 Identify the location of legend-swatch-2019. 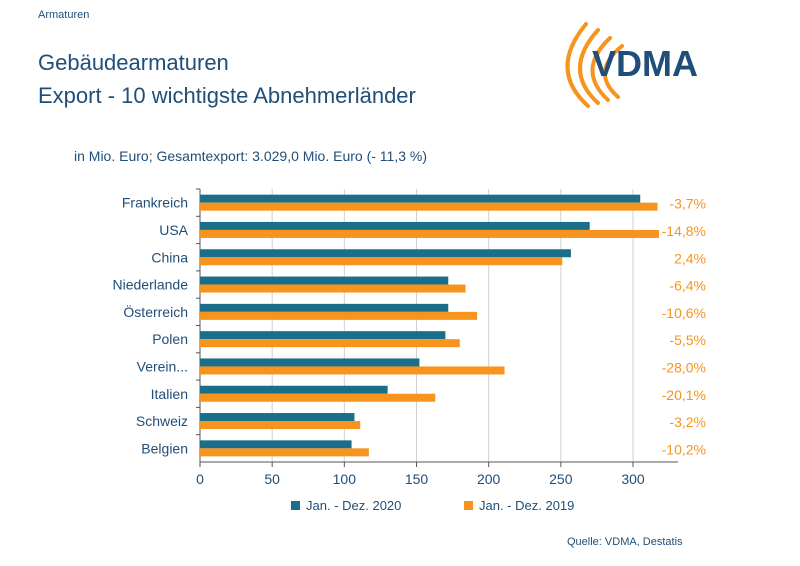
(468, 505).